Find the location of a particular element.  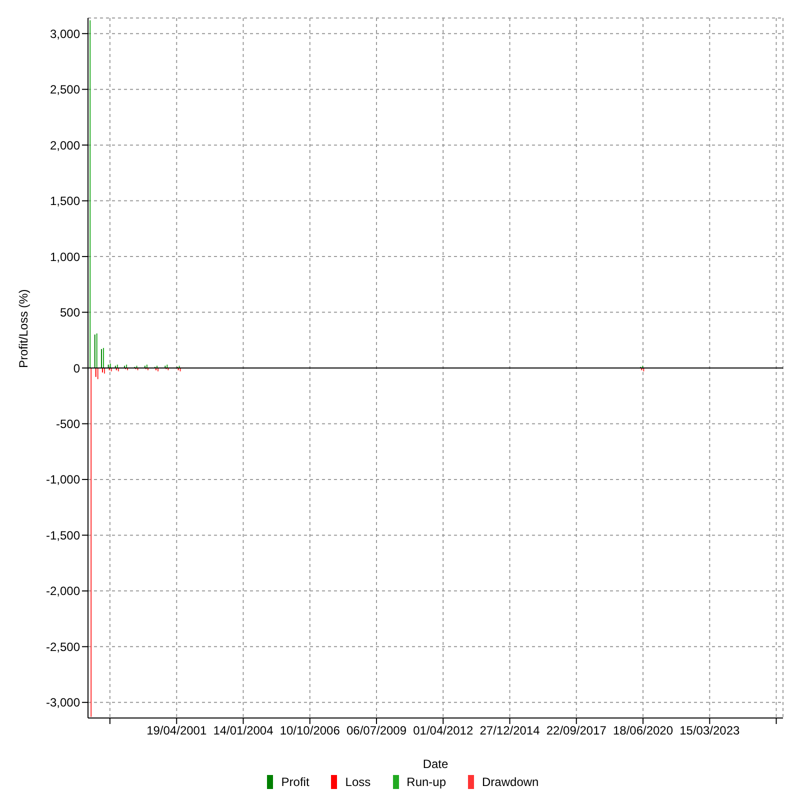

x-tick-label: 19/04/2001 is located at coordinates (176, 731).